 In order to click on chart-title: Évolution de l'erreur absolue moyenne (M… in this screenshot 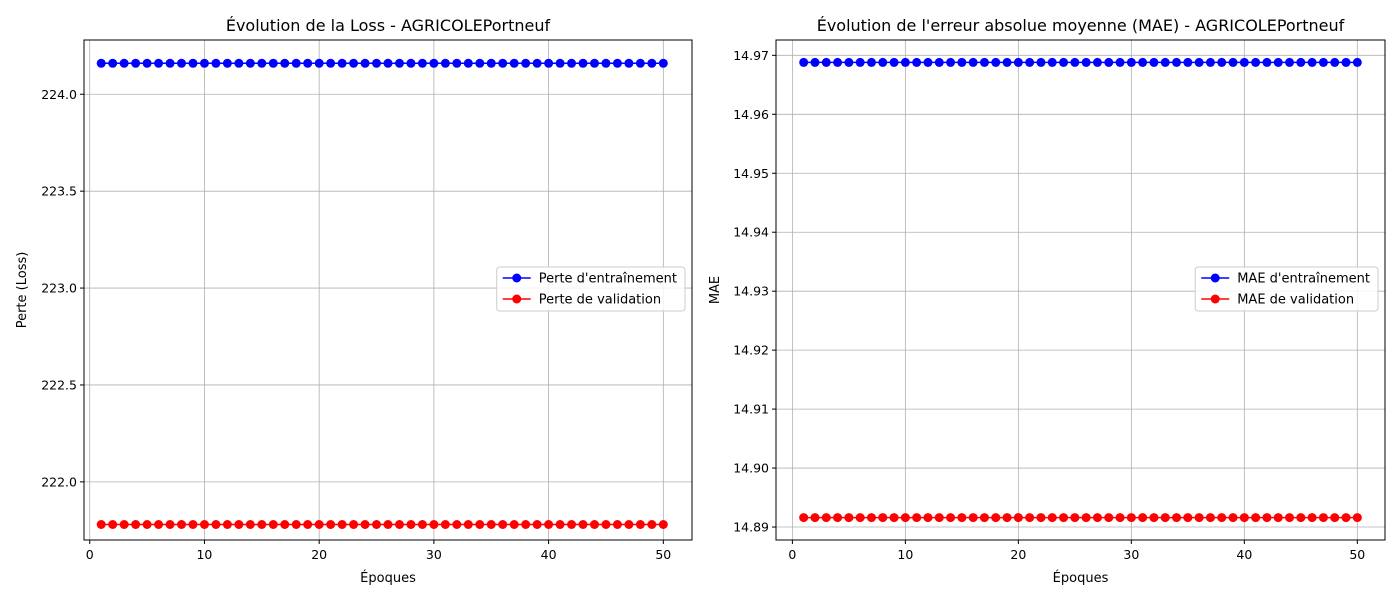, I will do `click(1081, 25)`.